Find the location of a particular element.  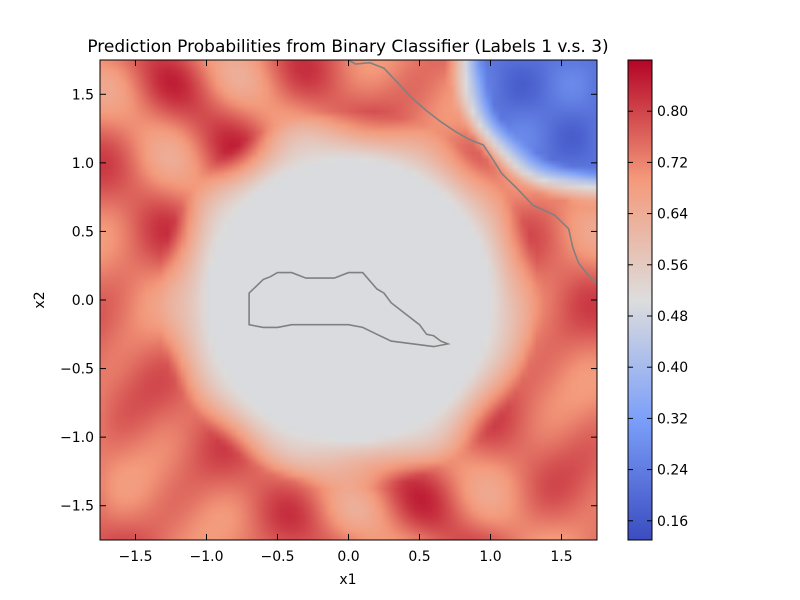

x-tick-label: −0.5 is located at coordinates (278, 557).